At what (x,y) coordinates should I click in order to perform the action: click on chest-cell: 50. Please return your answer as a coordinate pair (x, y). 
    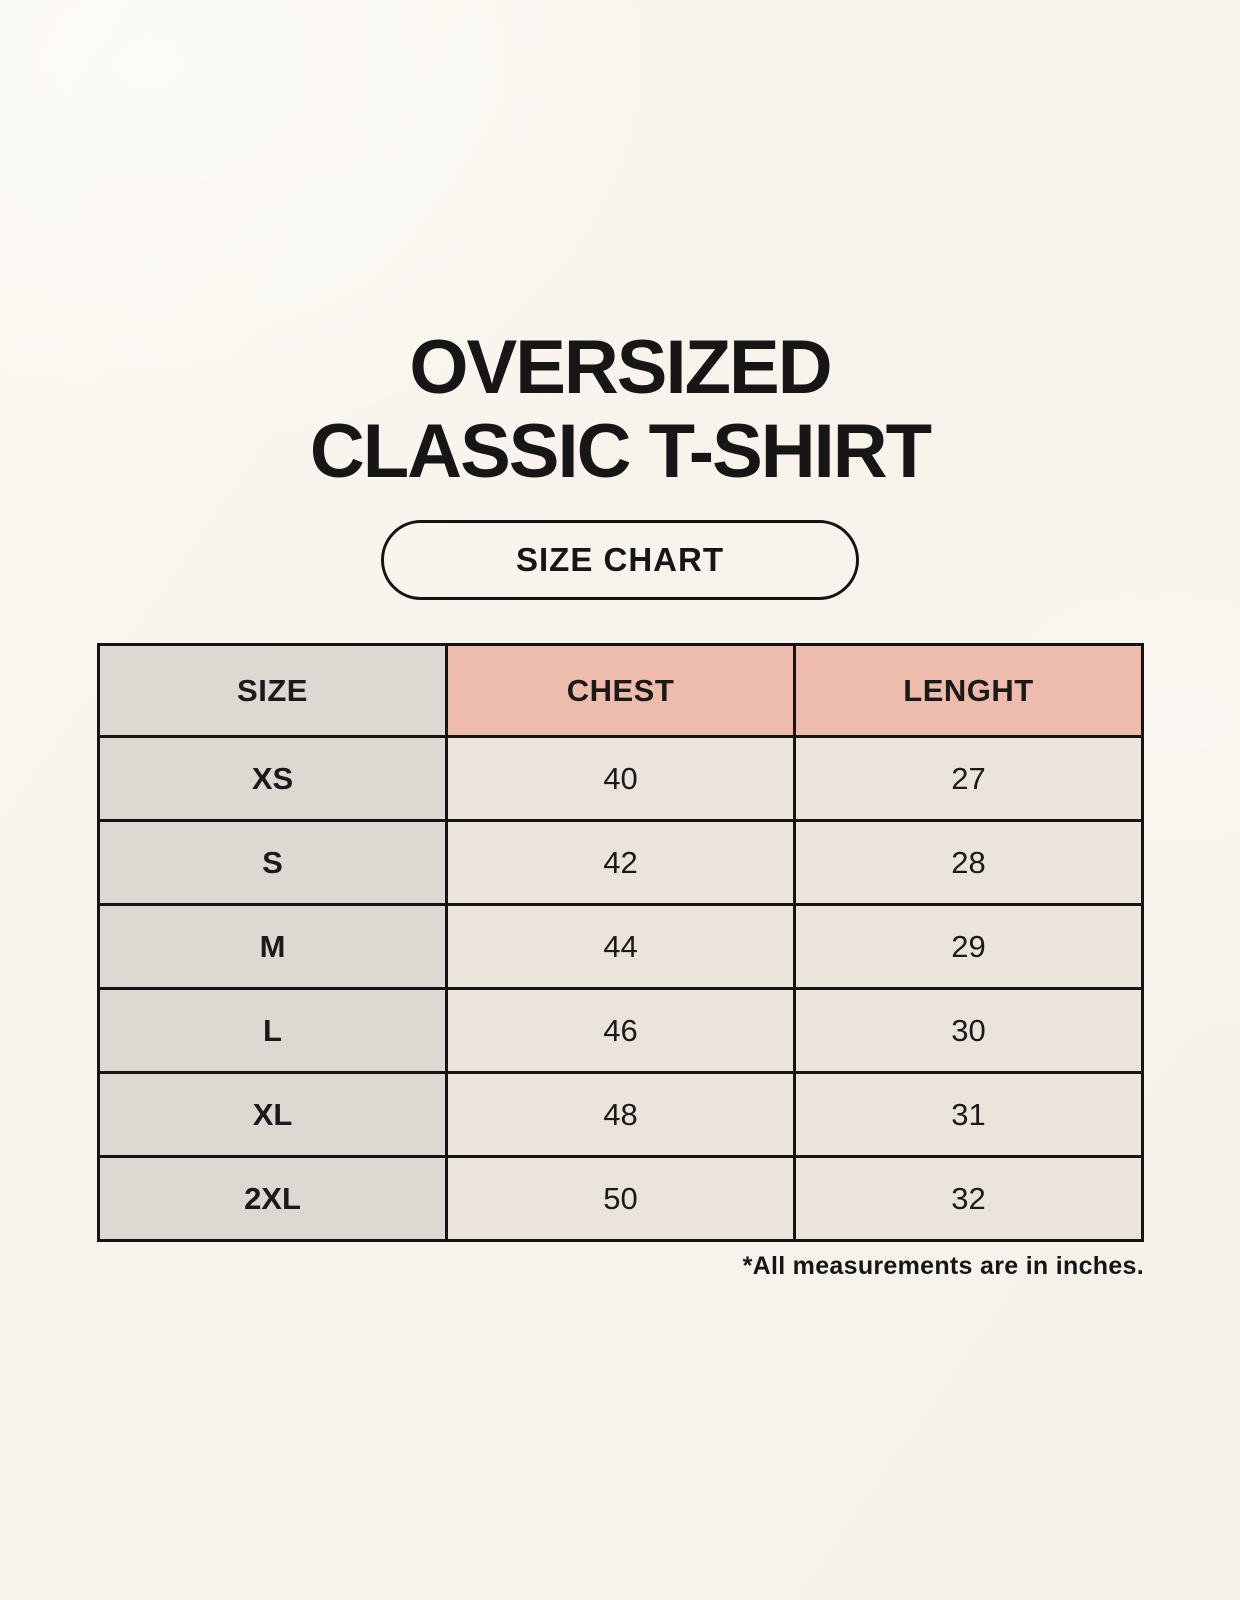
    Looking at the image, I should click on (620, 1198).